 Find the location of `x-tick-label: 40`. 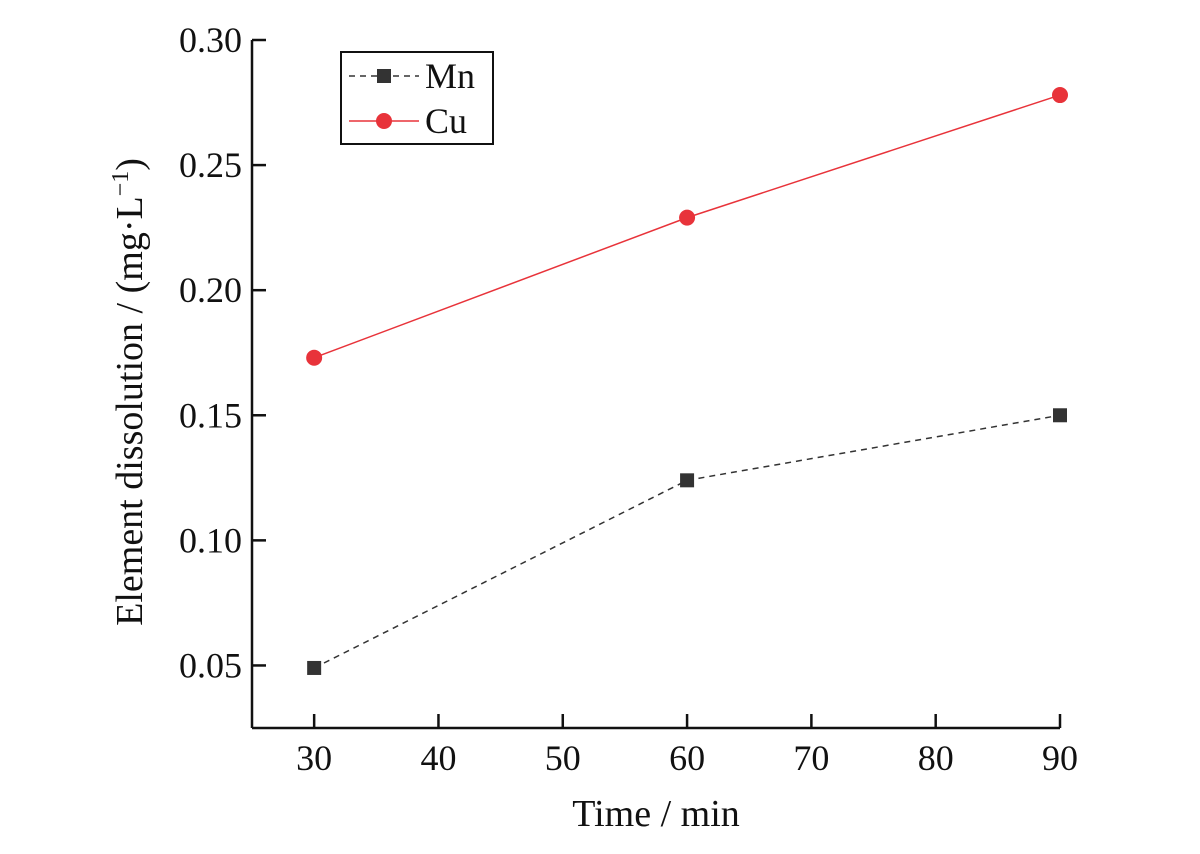

x-tick-label: 40 is located at coordinates (438, 758).